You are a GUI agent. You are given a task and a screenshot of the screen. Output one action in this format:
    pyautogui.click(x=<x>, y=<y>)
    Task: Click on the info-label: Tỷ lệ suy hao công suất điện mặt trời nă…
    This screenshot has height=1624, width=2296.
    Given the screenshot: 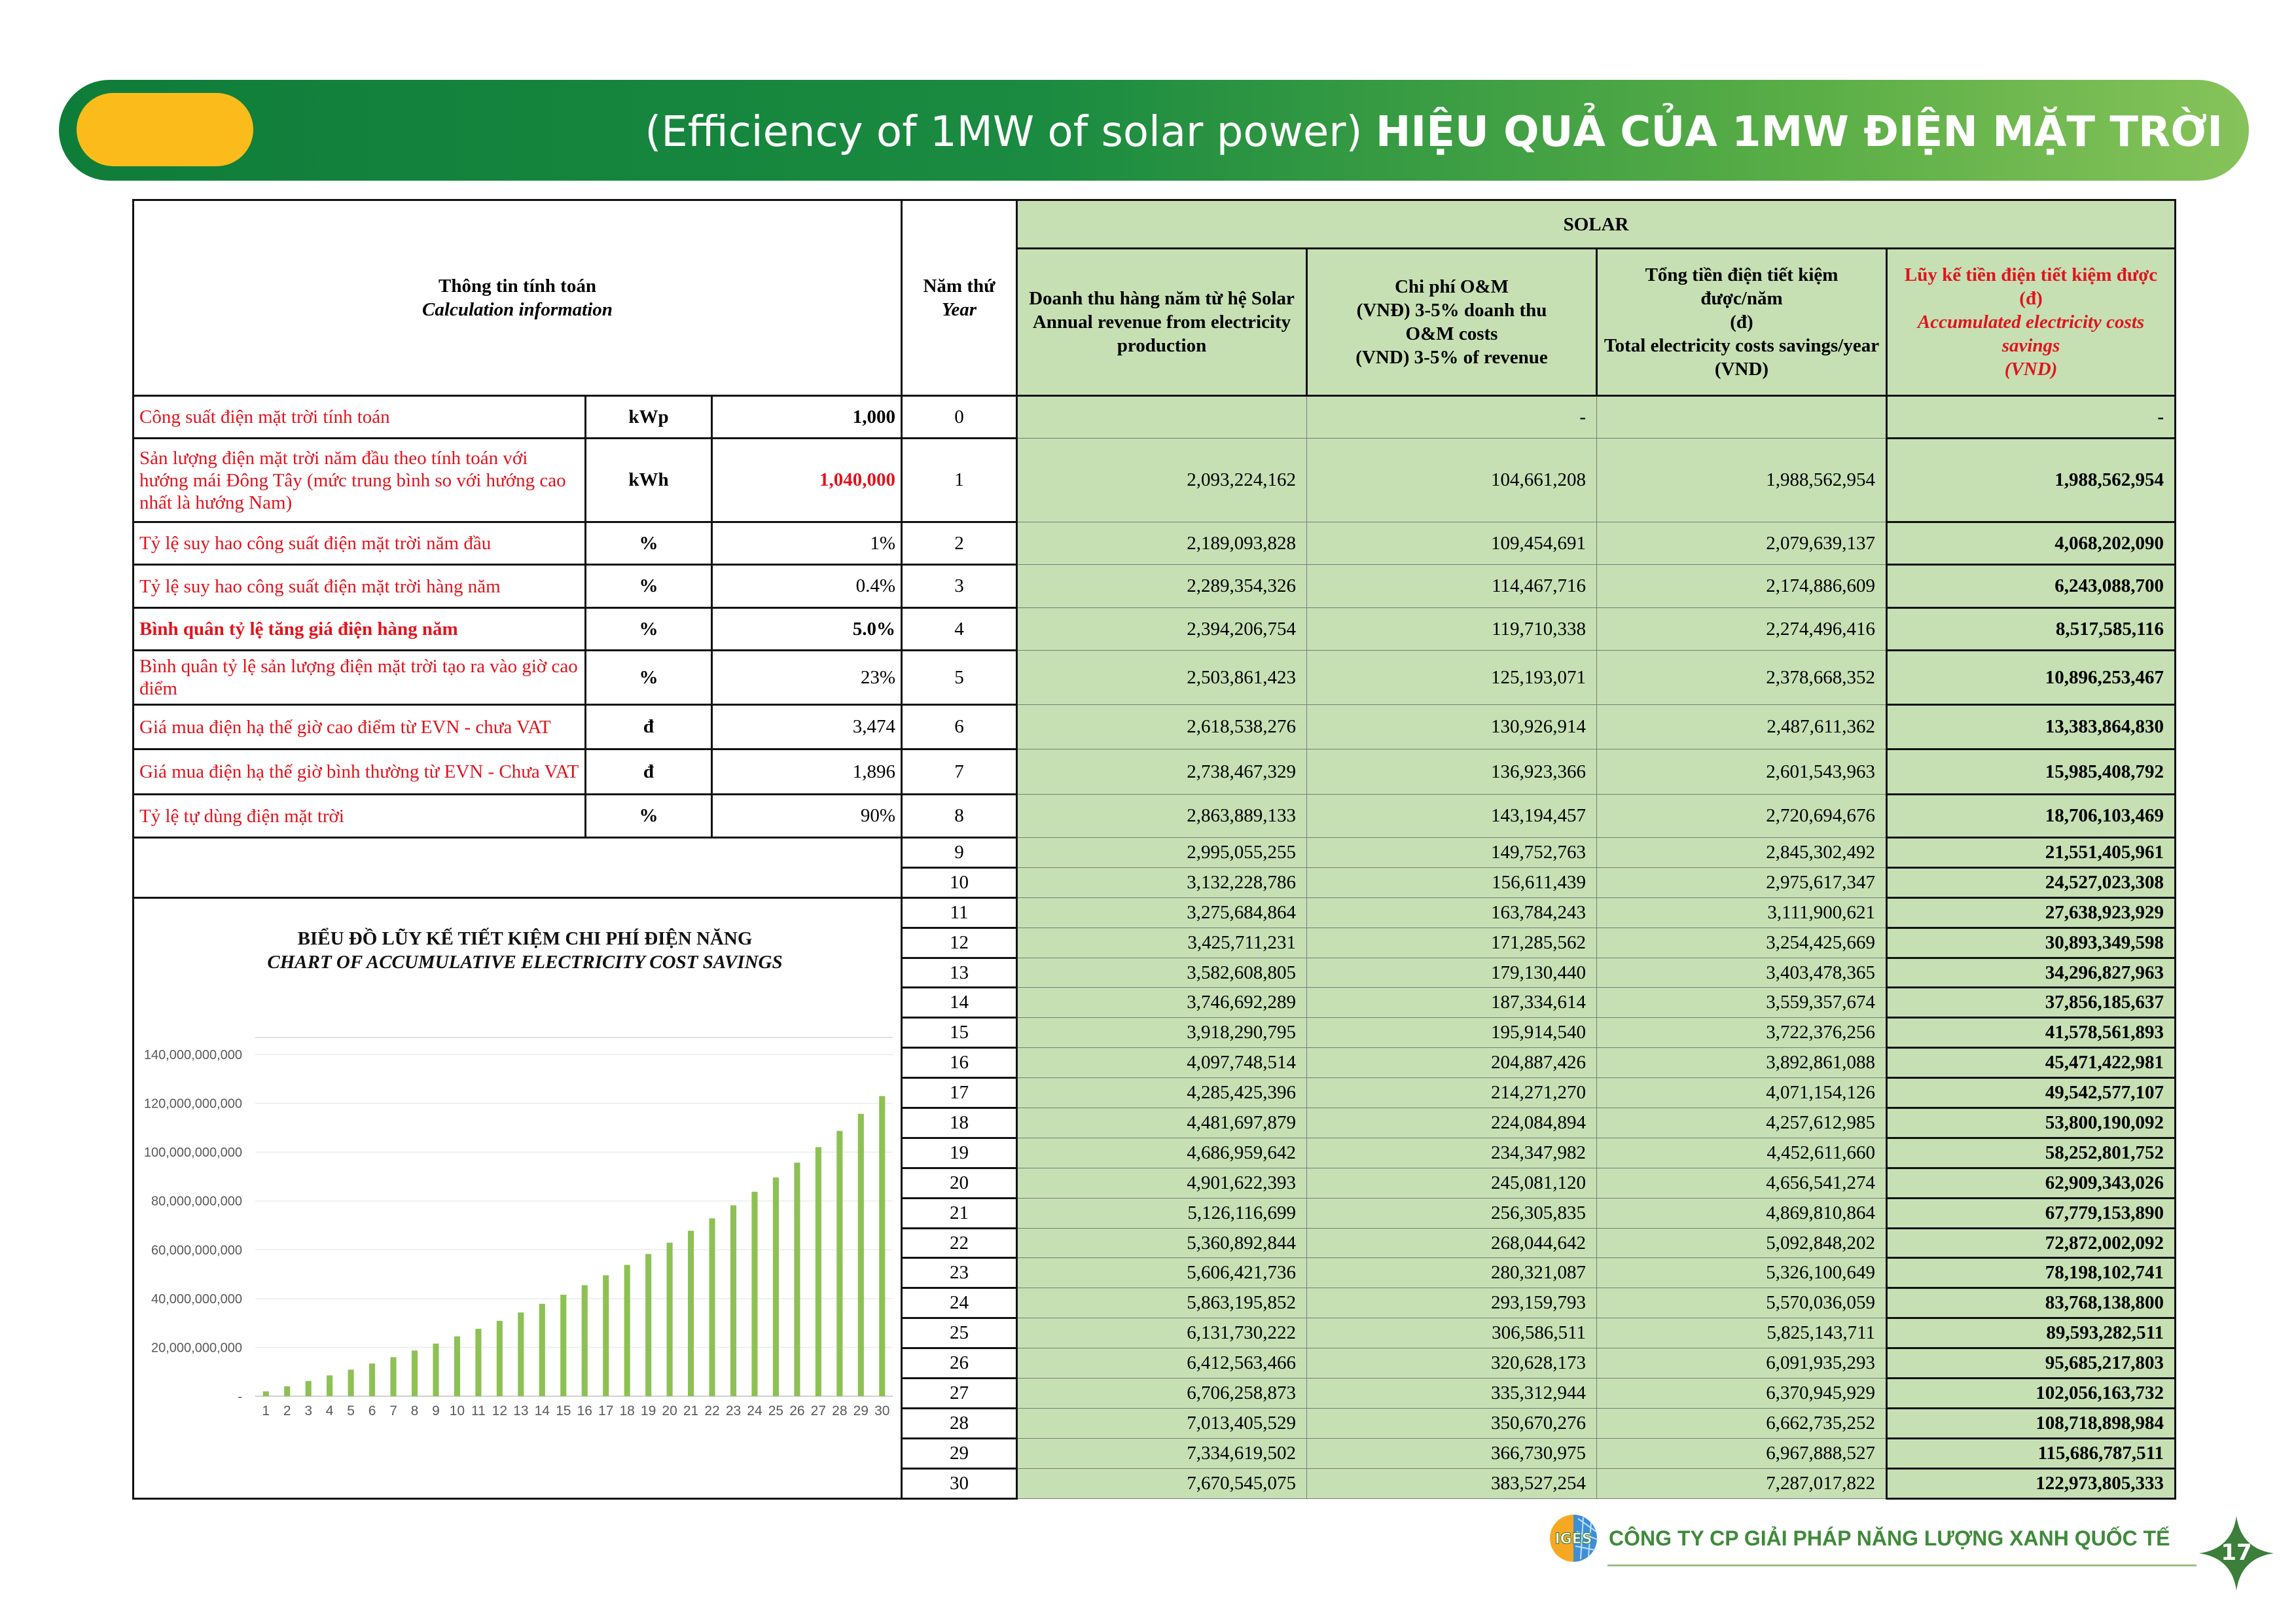 What is the action you would take?
    pyautogui.click(x=359, y=543)
    